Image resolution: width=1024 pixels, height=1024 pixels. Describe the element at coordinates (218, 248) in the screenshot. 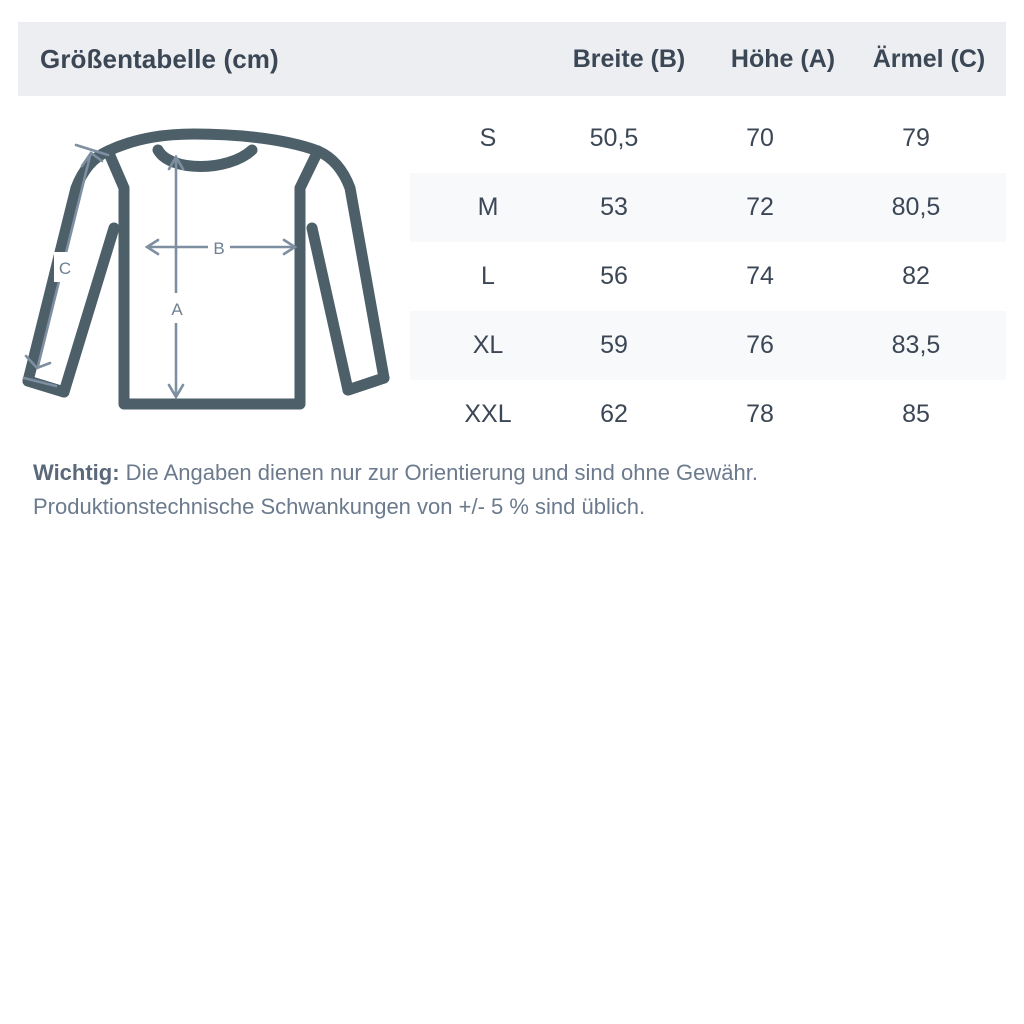

I see `dimension-label-b: B` at that location.